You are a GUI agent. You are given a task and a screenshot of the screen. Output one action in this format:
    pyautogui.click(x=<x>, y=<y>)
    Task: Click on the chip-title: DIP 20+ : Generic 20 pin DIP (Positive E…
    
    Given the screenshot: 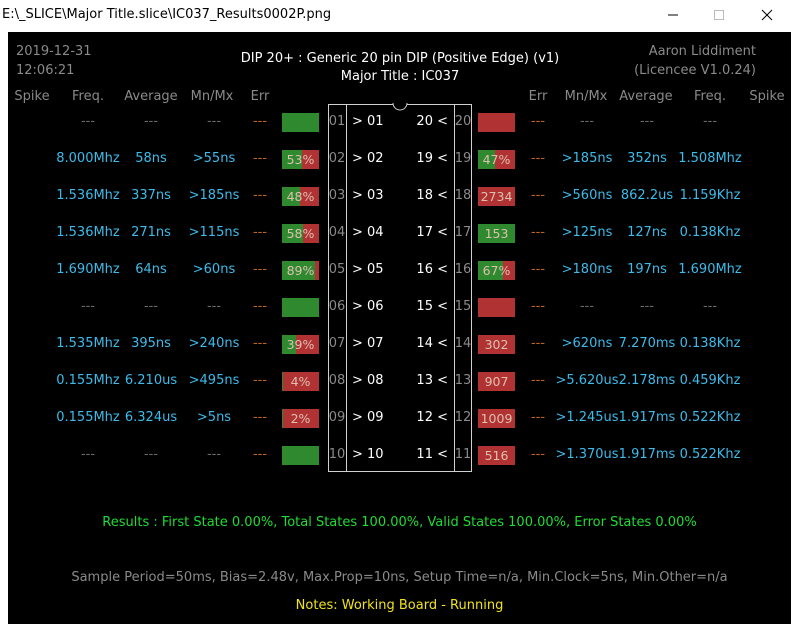 What is the action you would take?
    pyautogui.click(x=400, y=58)
    